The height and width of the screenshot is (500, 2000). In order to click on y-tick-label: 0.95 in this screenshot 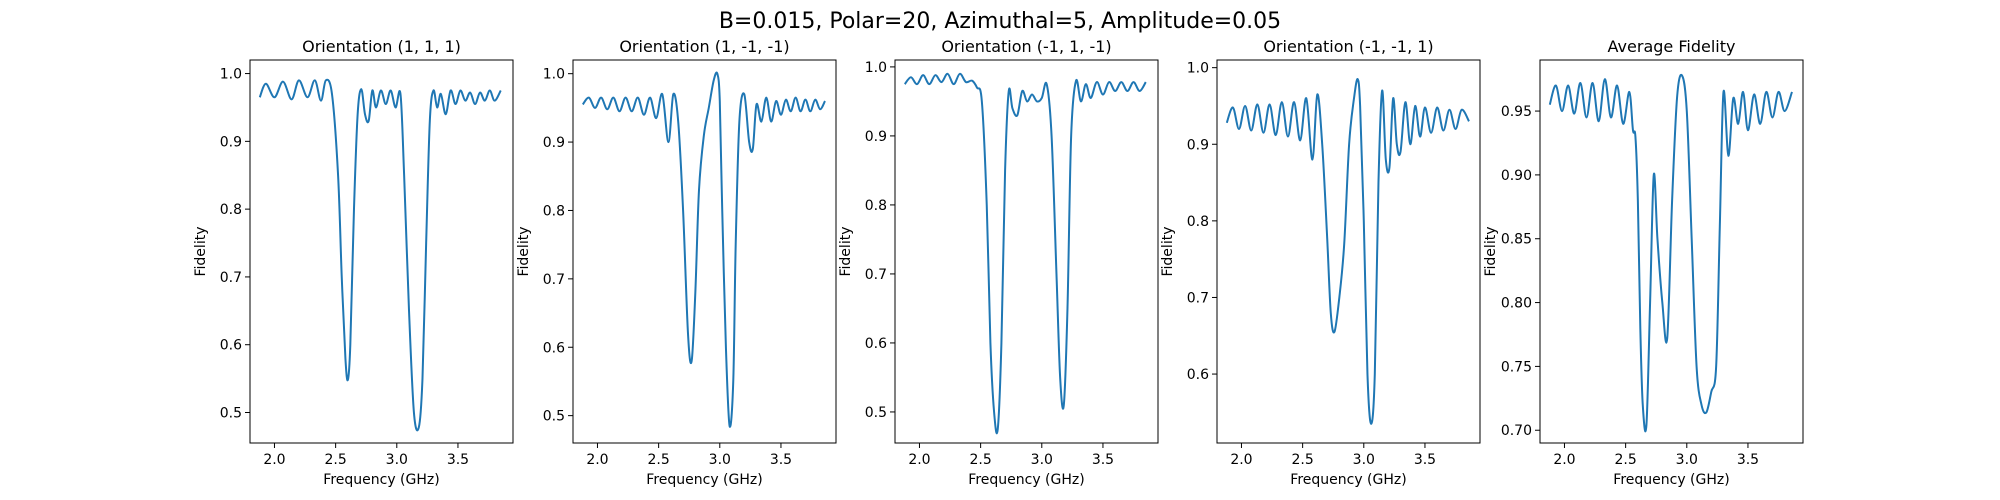, I will do `click(1516, 112)`.